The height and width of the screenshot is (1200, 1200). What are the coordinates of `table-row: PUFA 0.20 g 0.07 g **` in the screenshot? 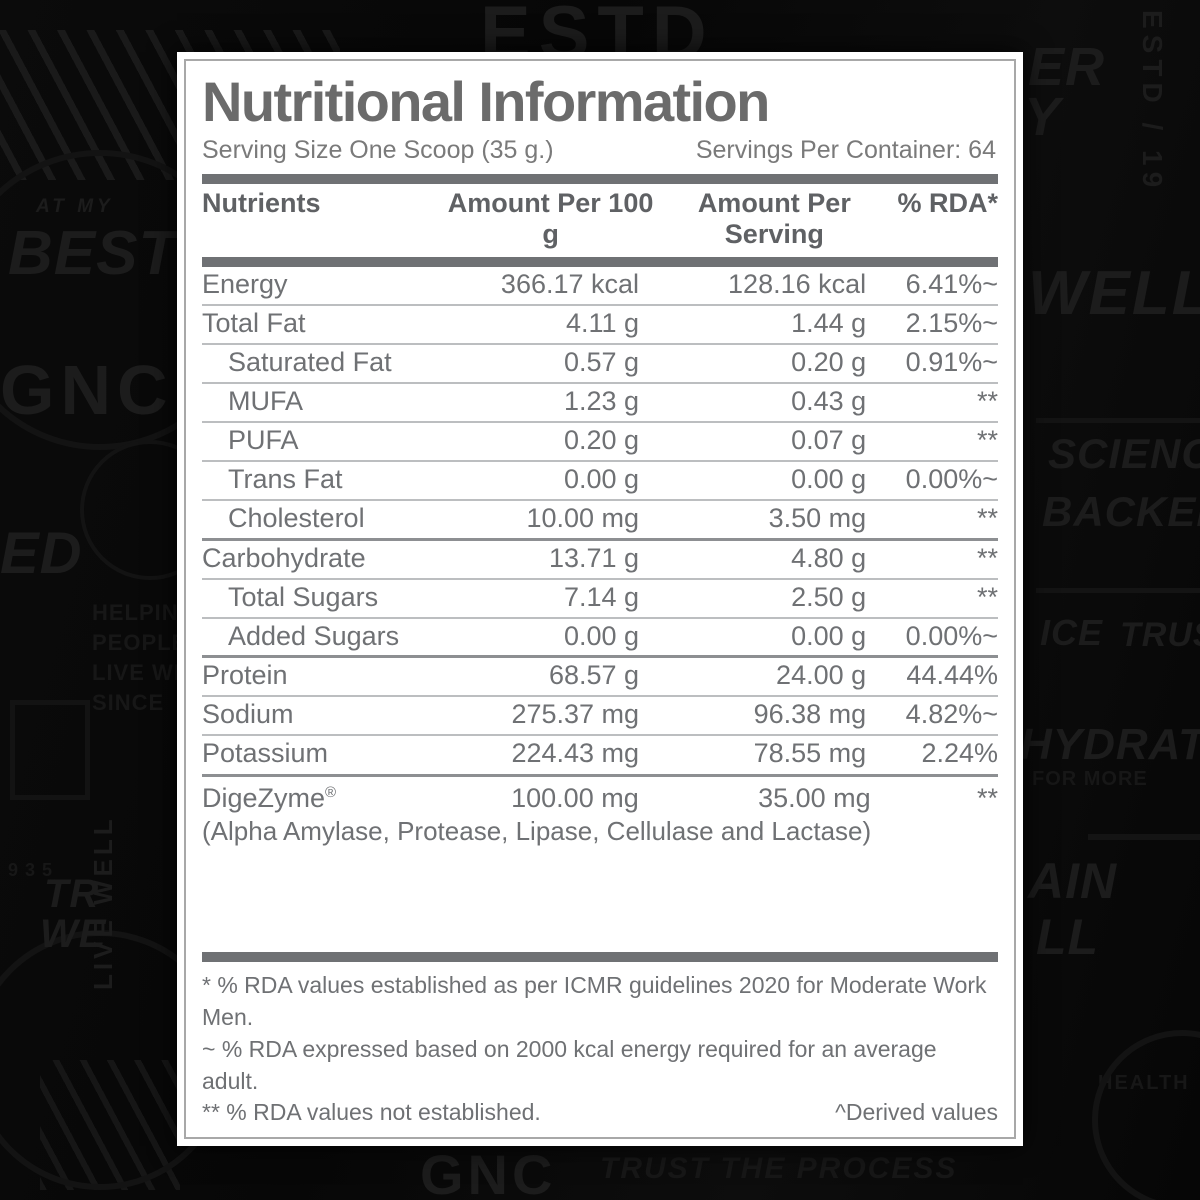 It's located at (600, 440).